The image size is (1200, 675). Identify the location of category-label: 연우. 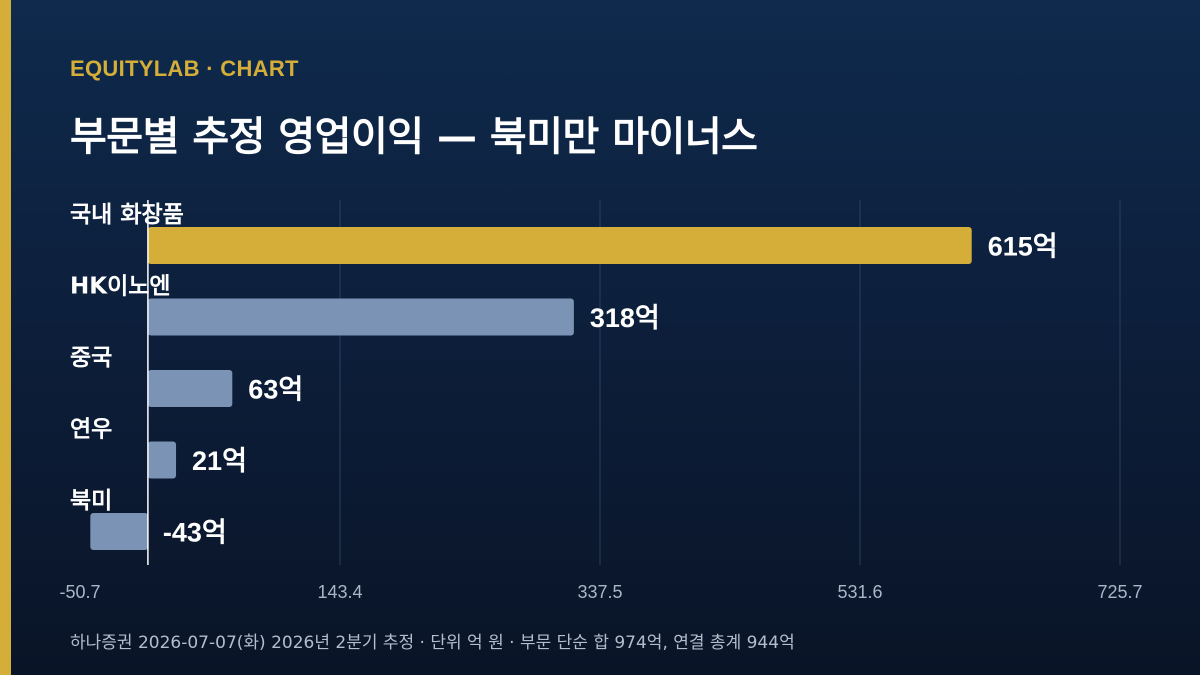
(91, 430).